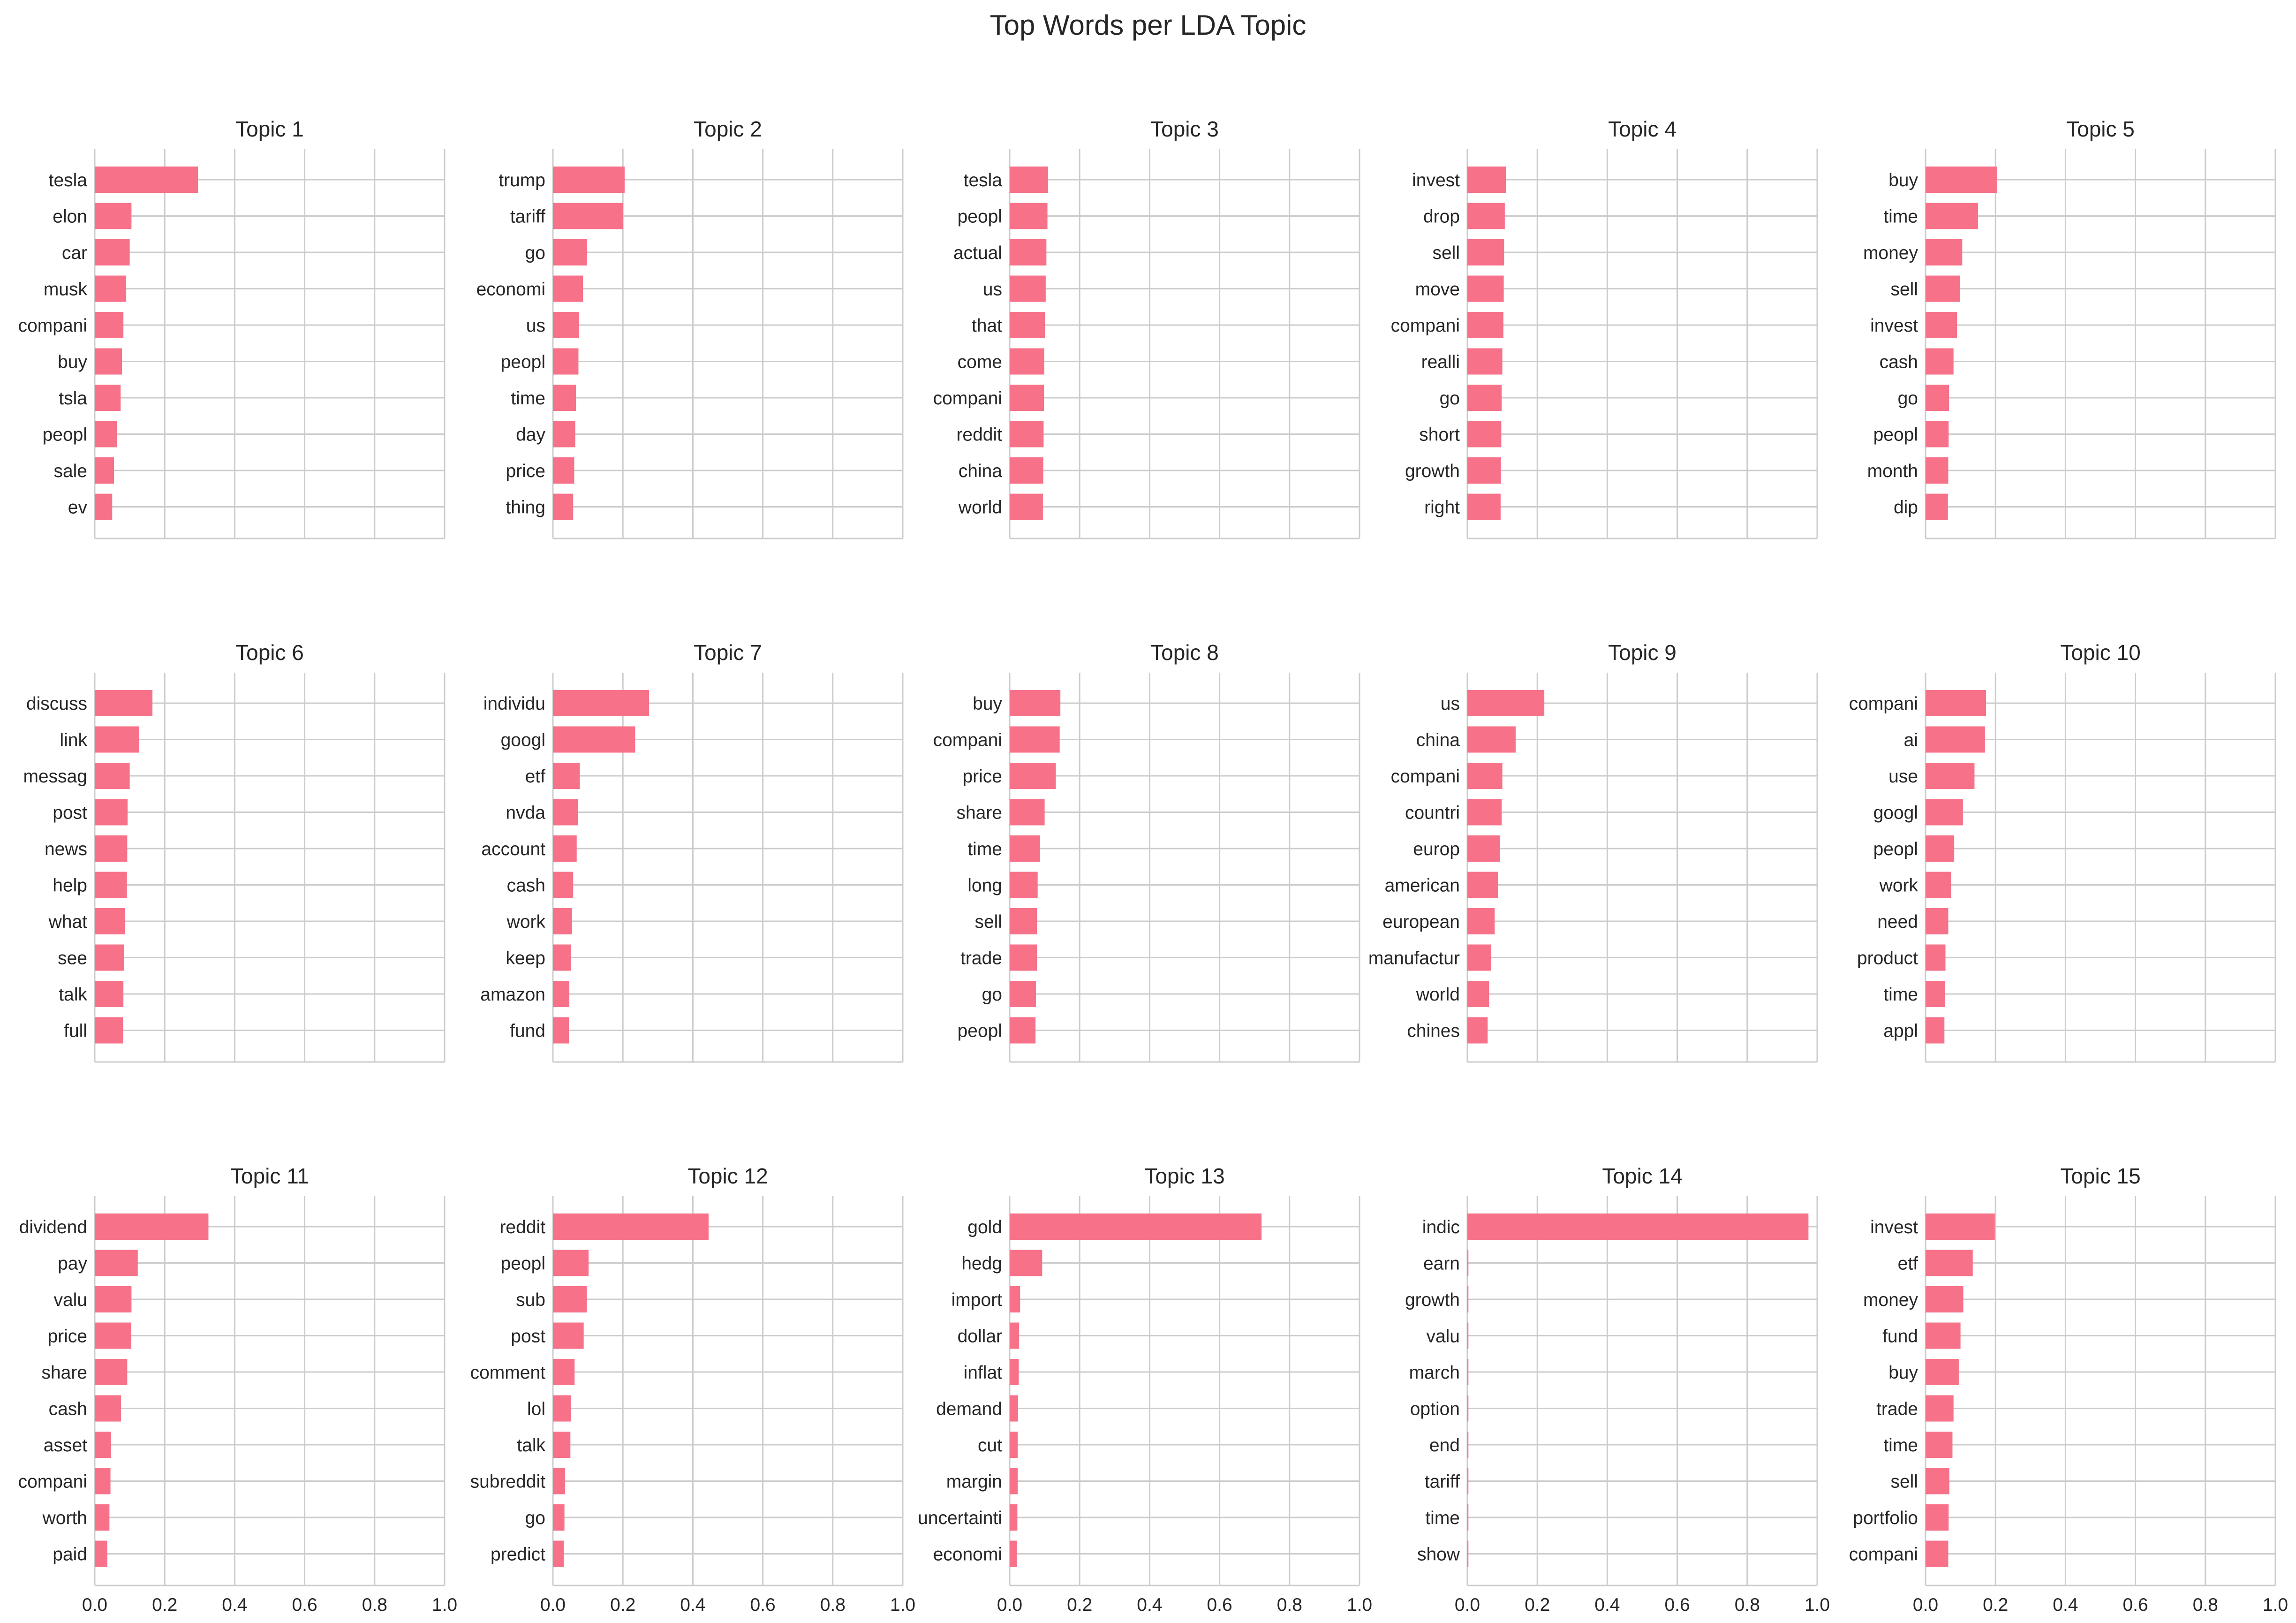 This screenshot has height=1623, width=2296. What do you see at coordinates (960, 1518) in the screenshot?
I see `y-tick-label: uncertainti` at bounding box center [960, 1518].